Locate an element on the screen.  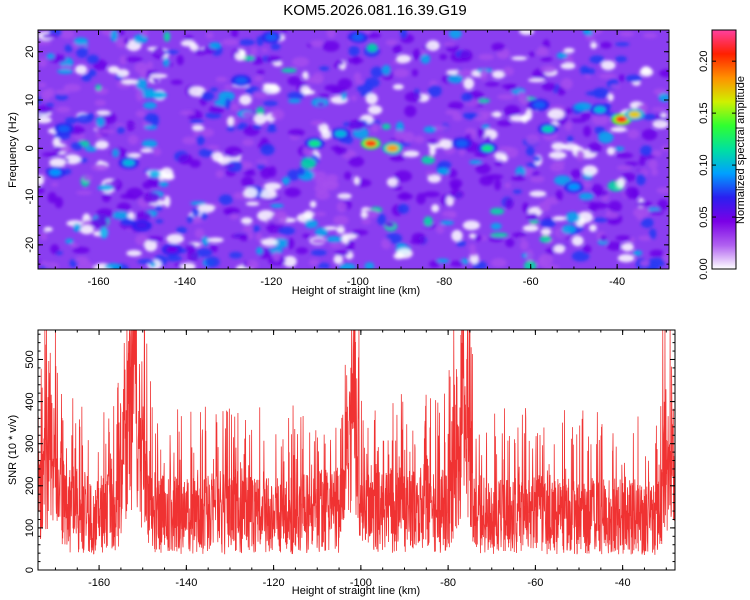
x-tick-label: -80 is located at coordinates (448, 583).